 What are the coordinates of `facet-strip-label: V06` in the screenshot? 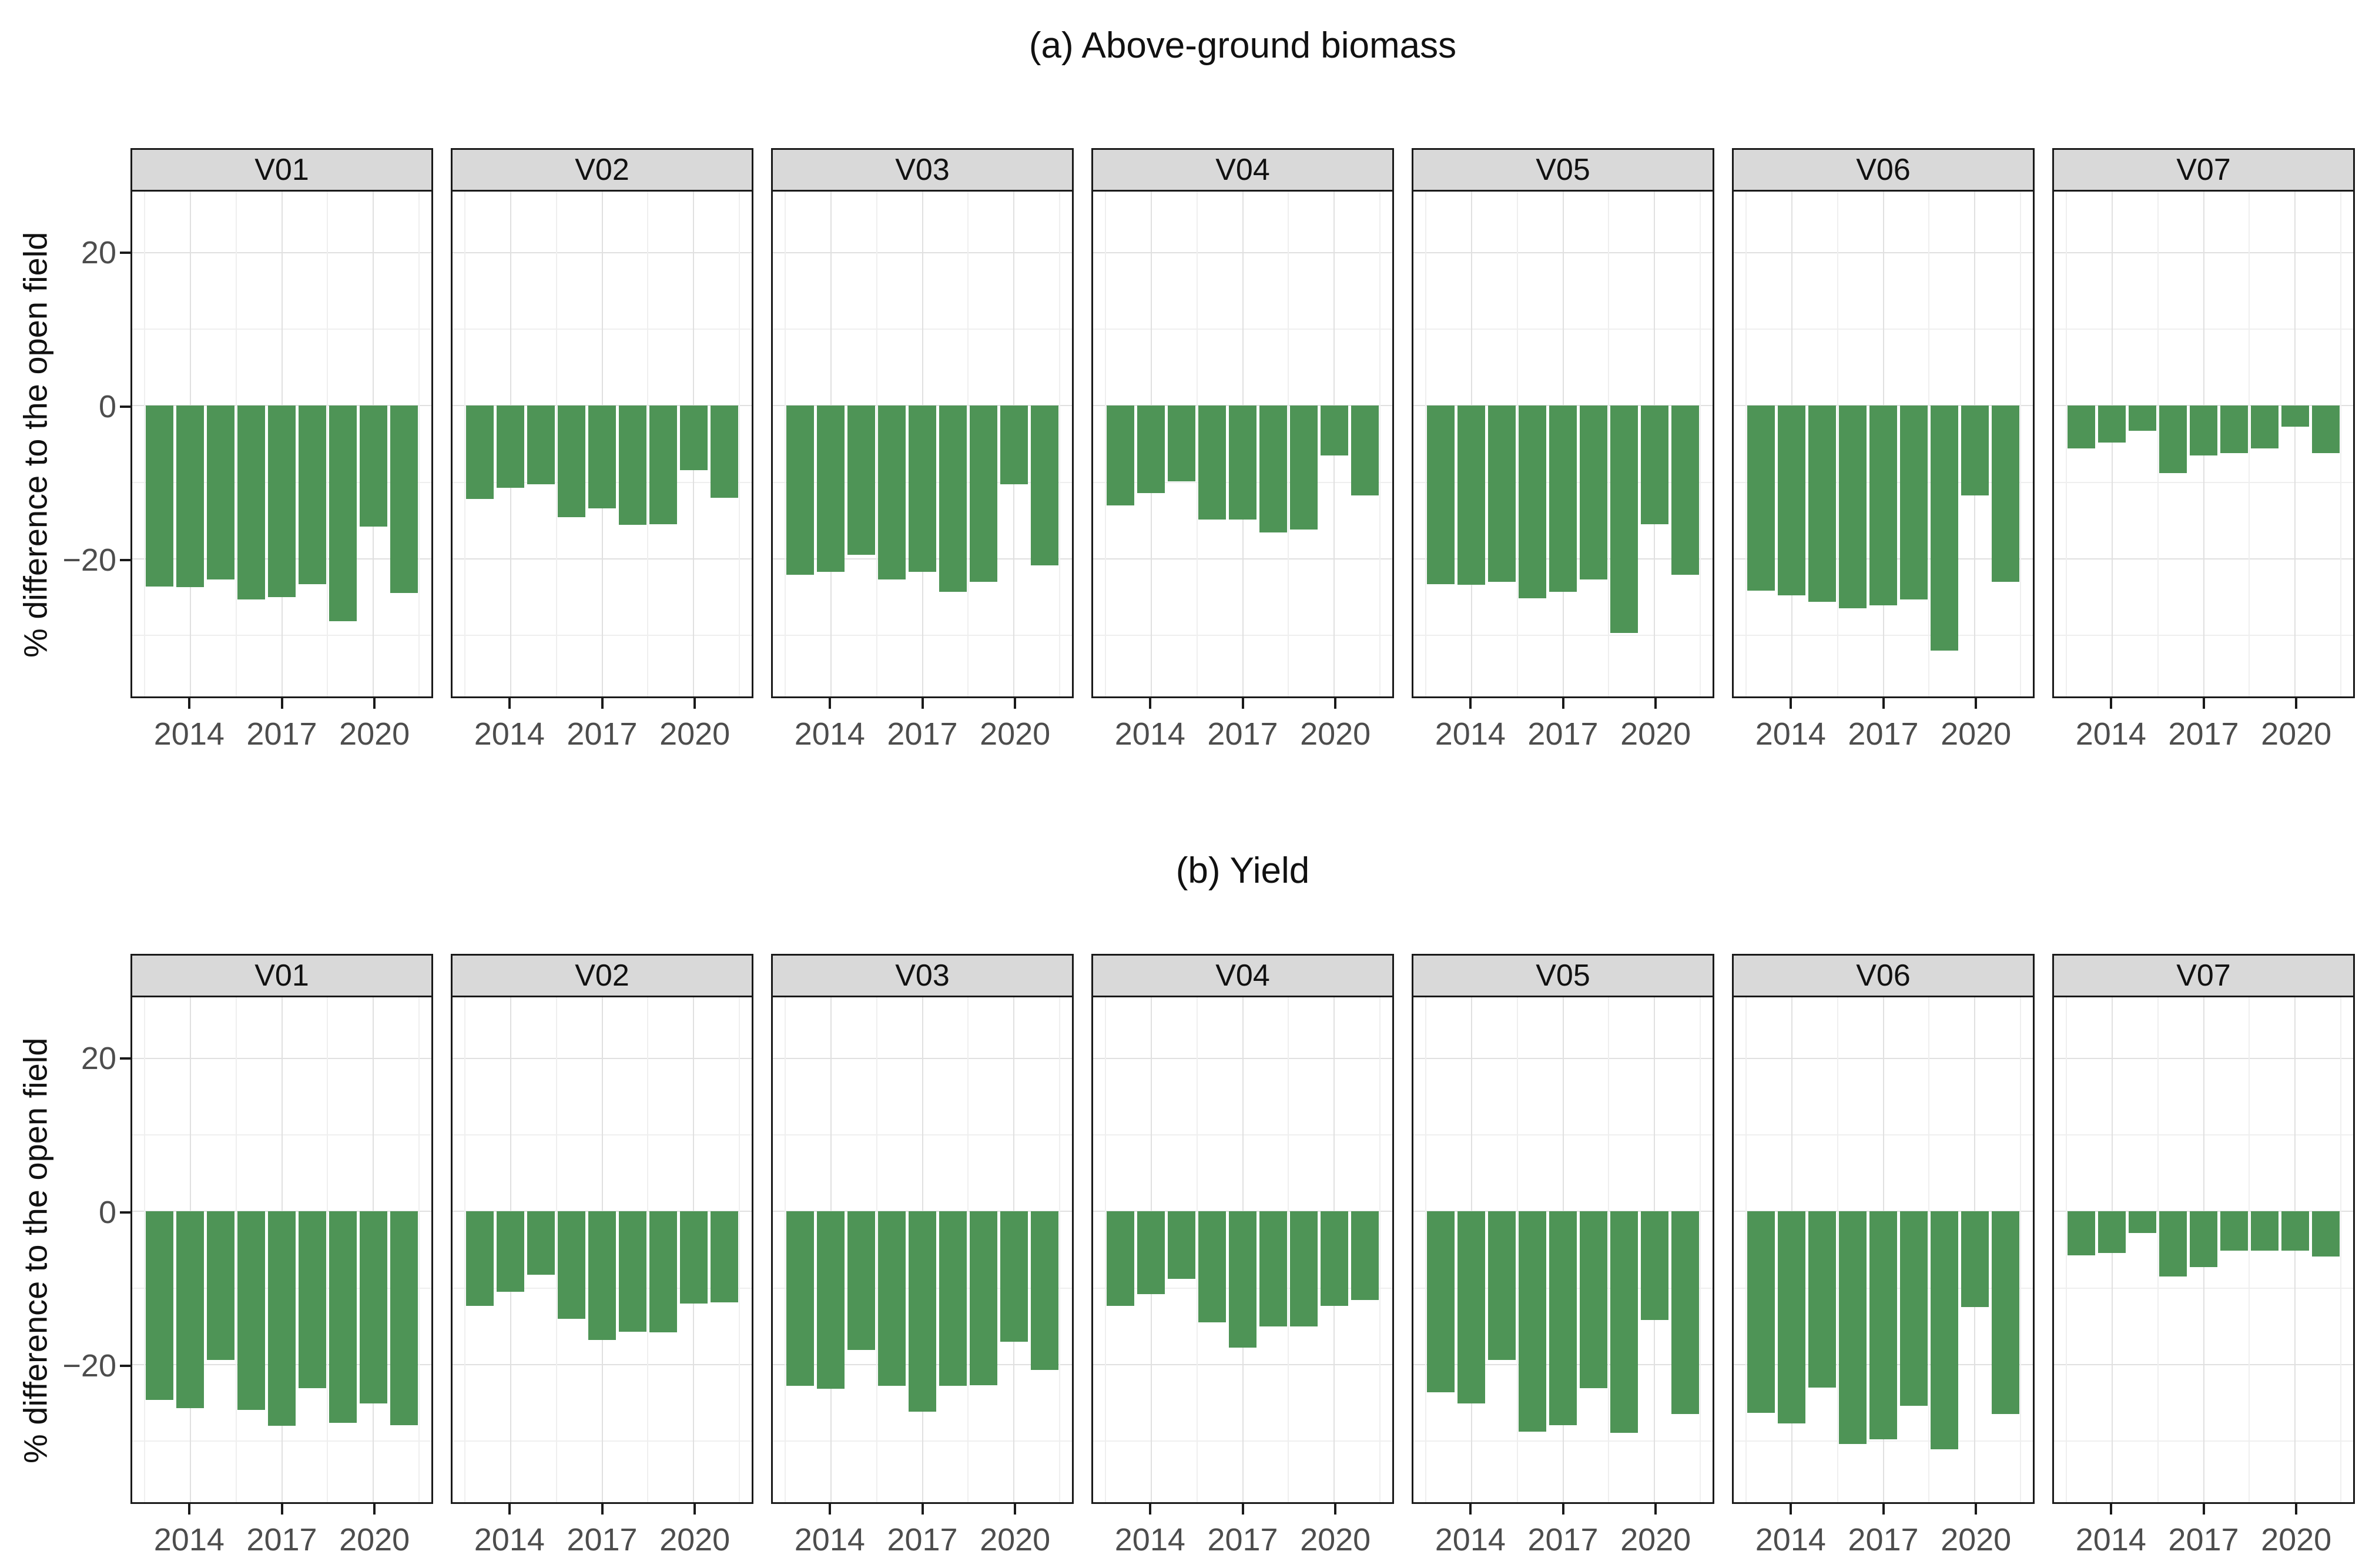 It's located at (1884, 170).